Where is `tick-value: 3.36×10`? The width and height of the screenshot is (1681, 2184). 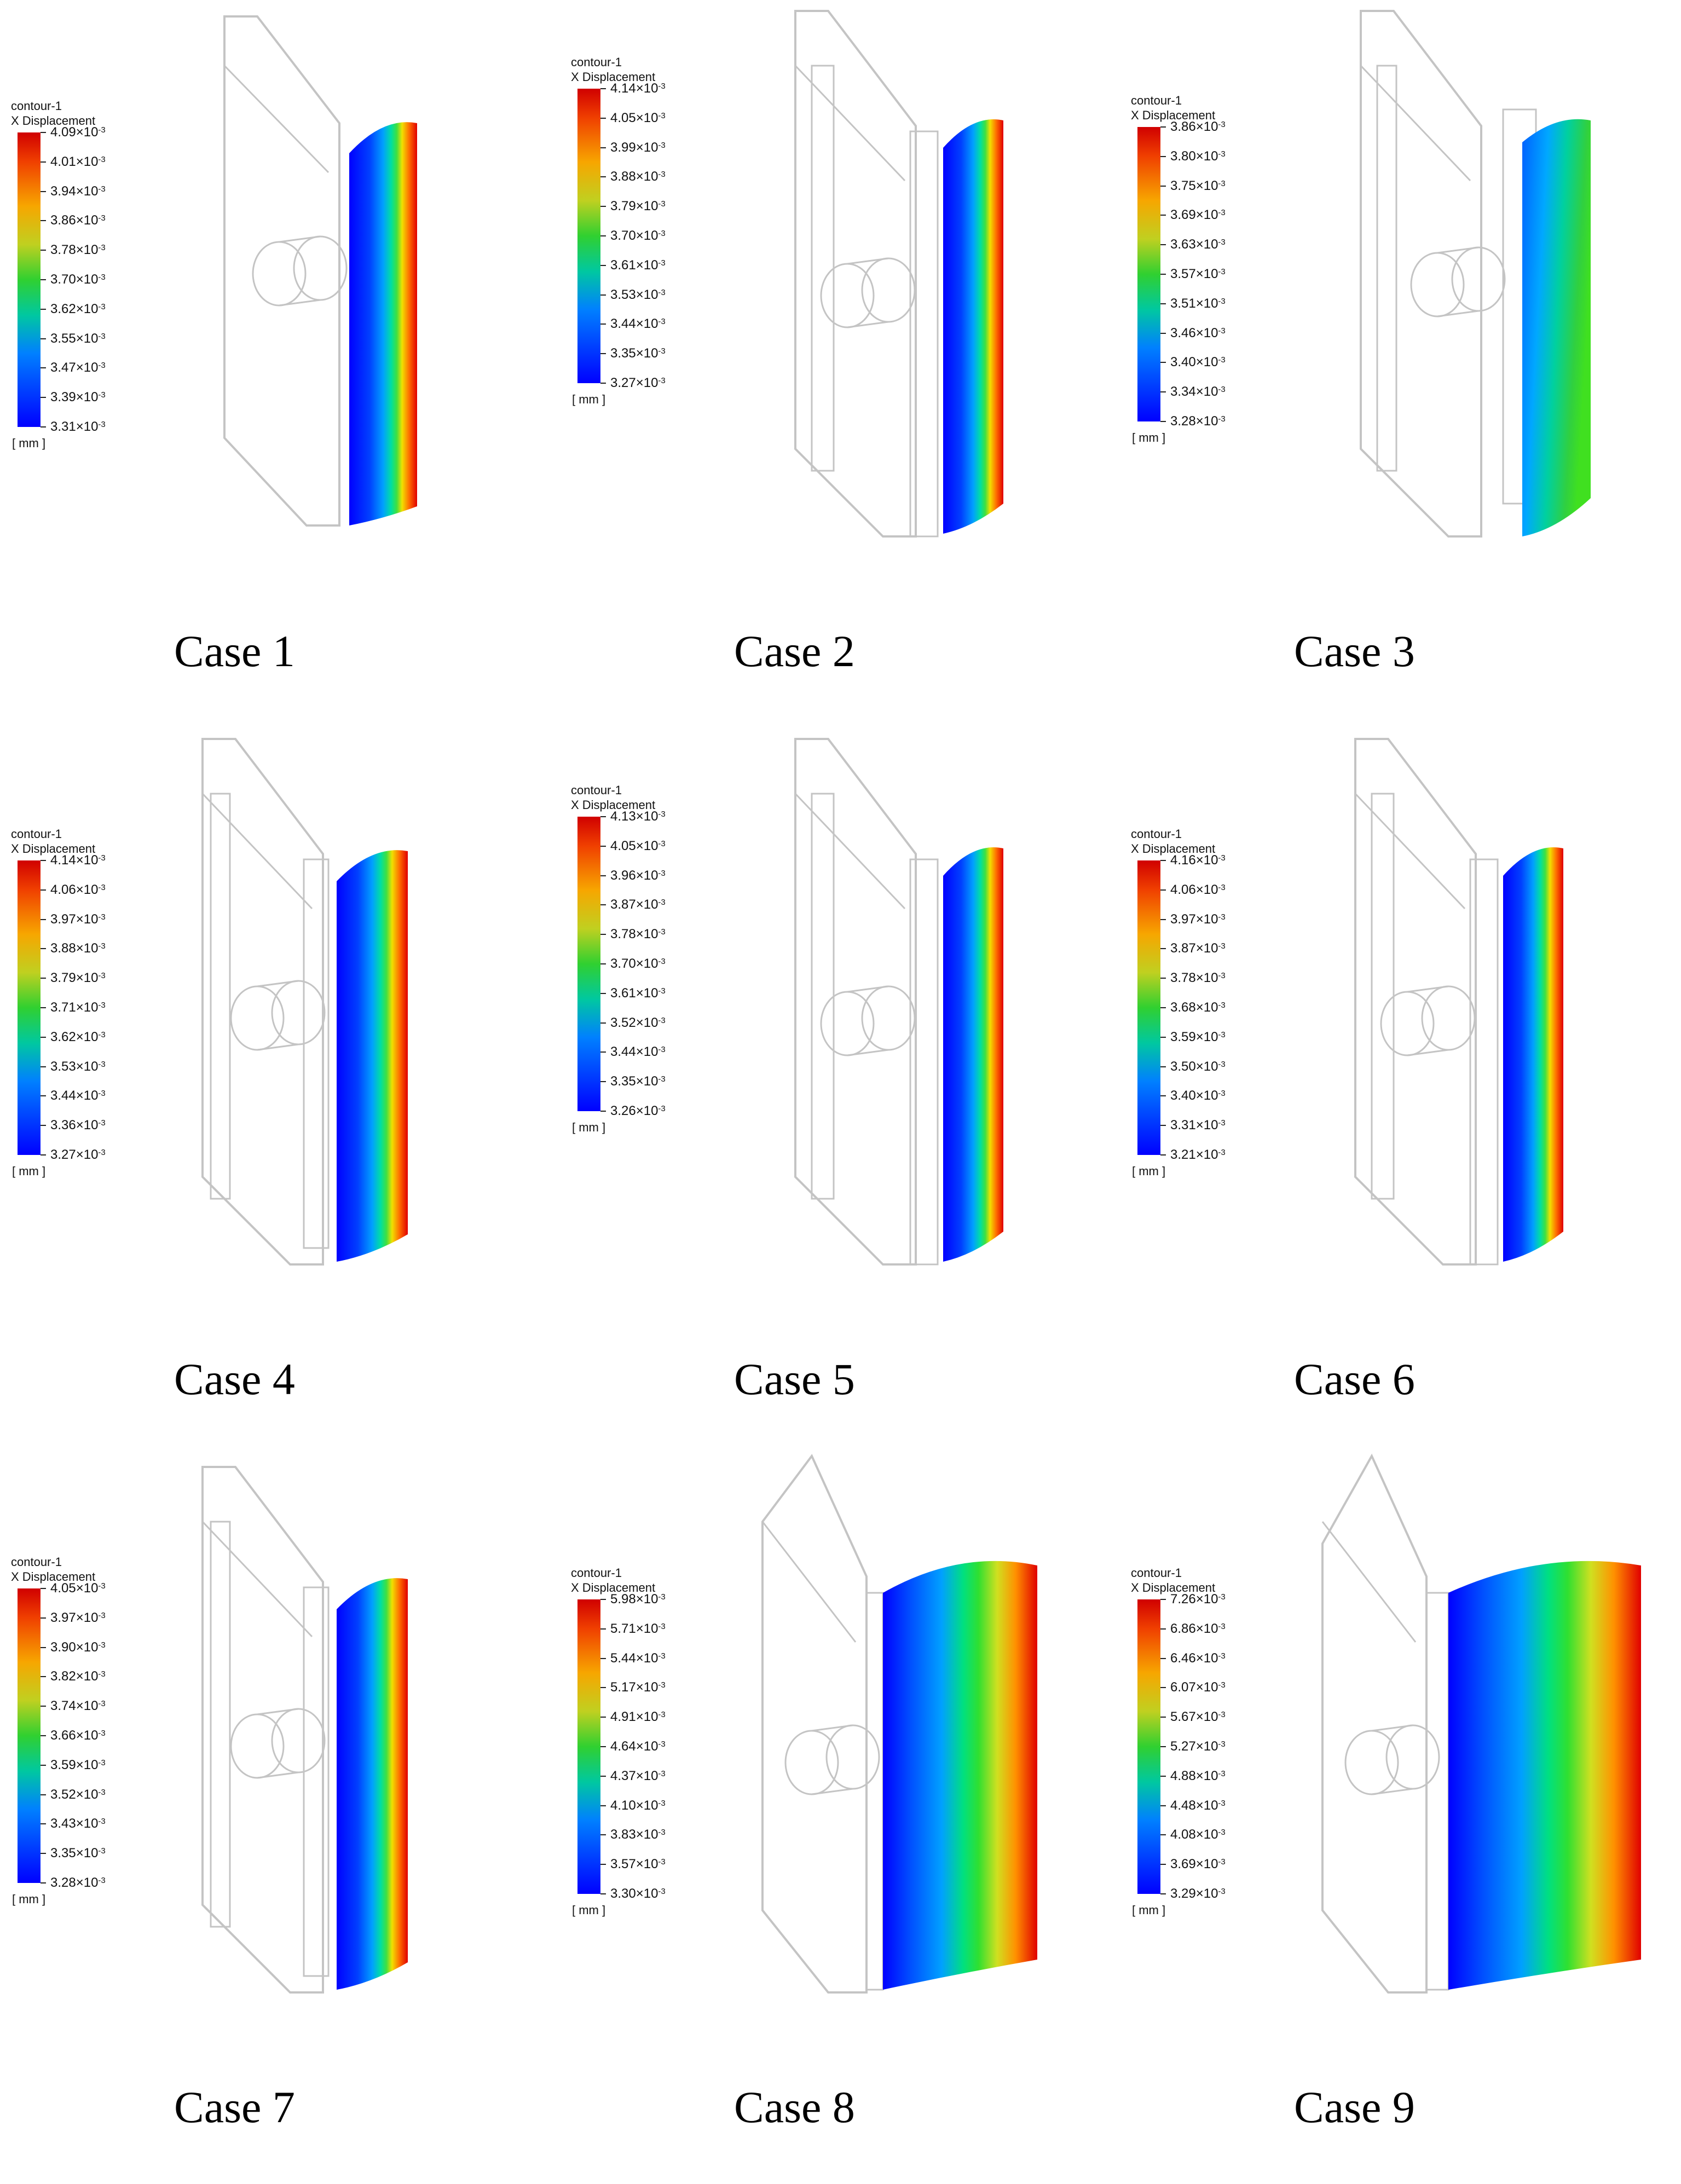
tick-value: 3.36×10 is located at coordinates (74, 1125).